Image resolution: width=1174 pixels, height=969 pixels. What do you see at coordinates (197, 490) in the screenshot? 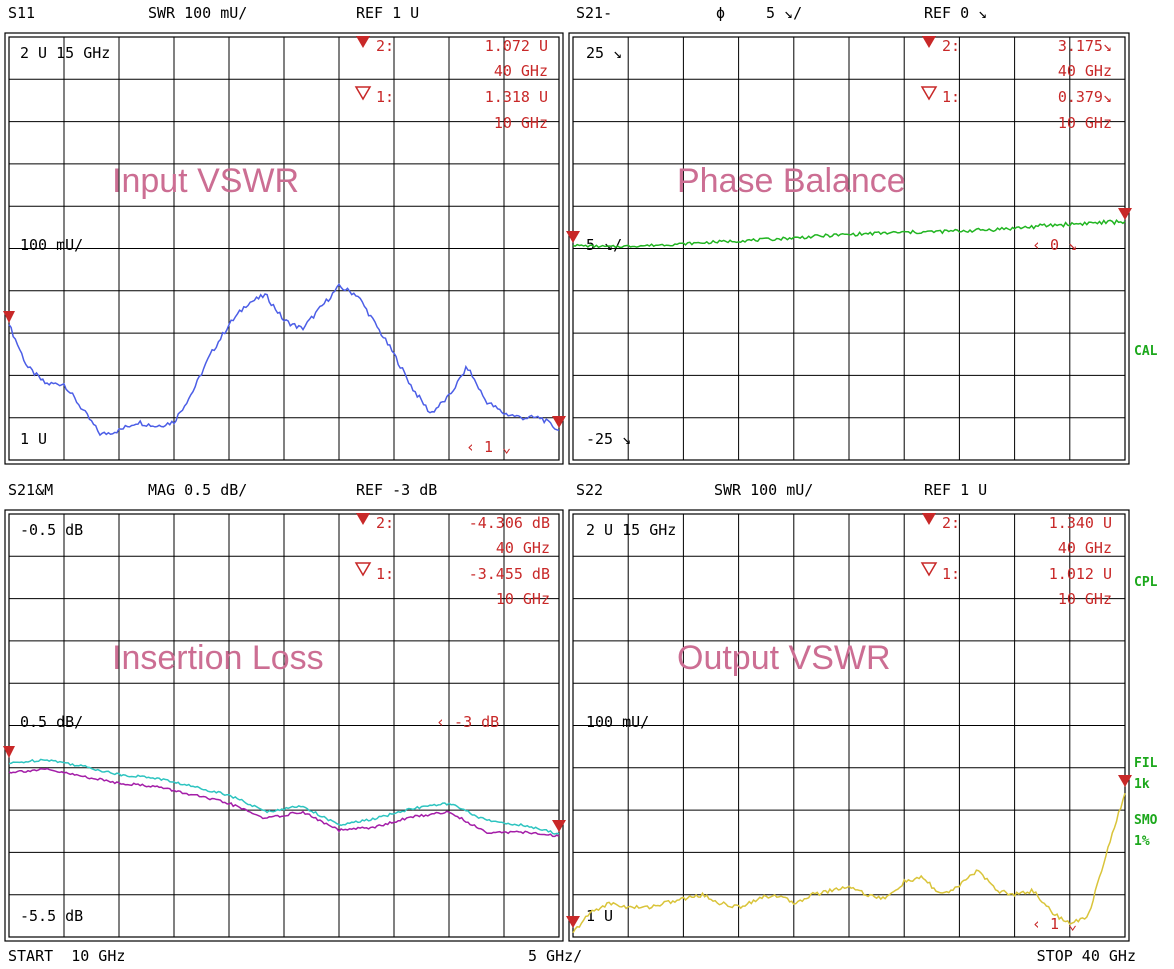
I see `scale-label: MAG 0.5 dB/` at bounding box center [197, 490].